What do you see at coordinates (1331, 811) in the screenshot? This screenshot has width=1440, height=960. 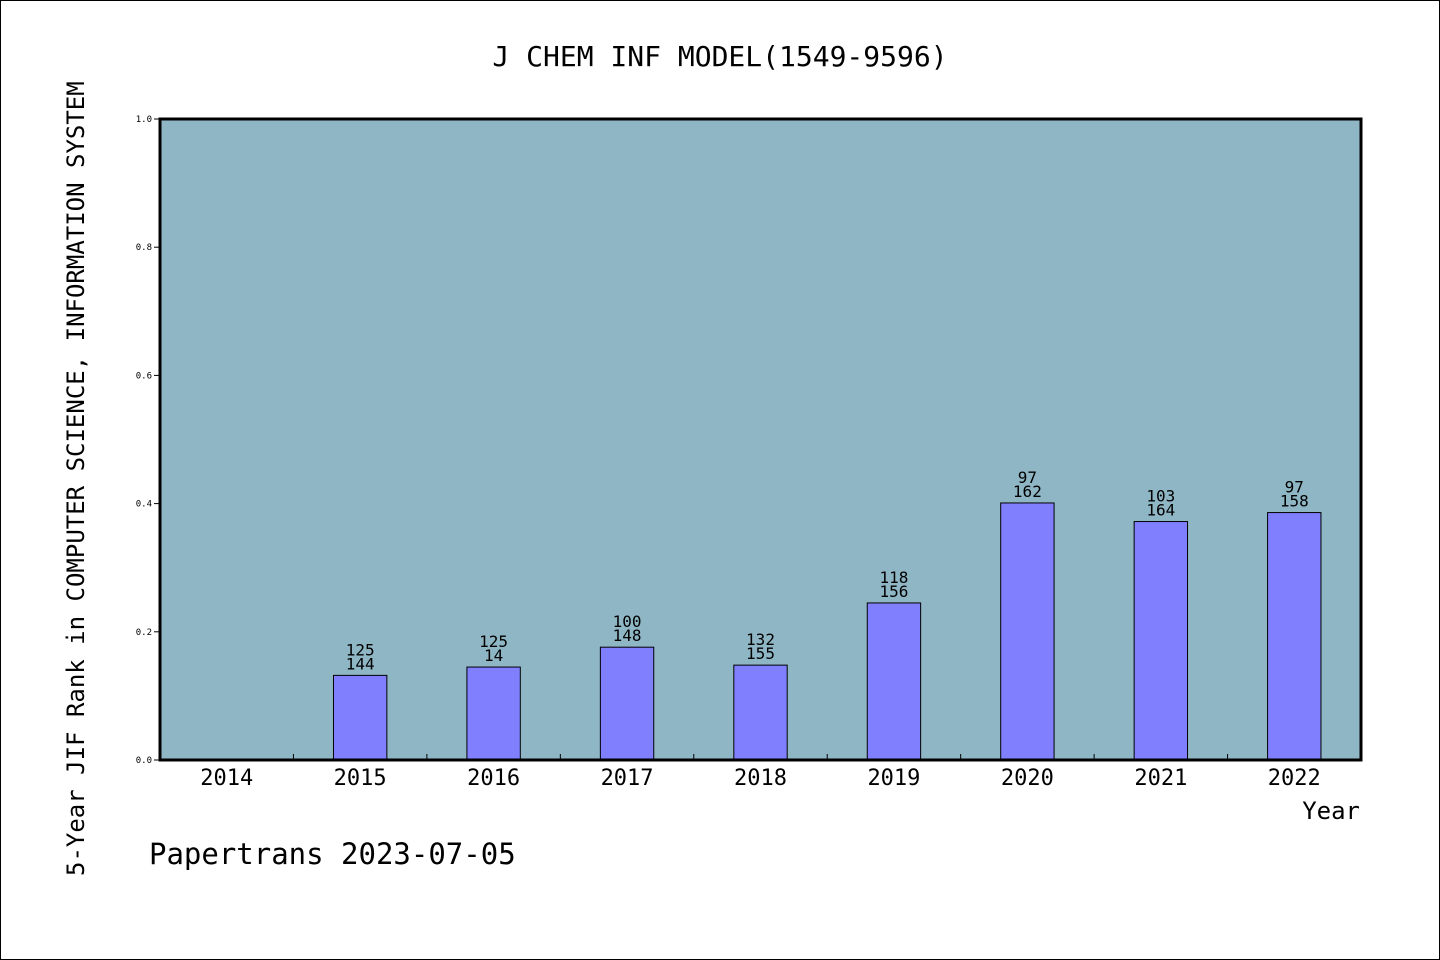 I see `x-axis-label: Year` at bounding box center [1331, 811].